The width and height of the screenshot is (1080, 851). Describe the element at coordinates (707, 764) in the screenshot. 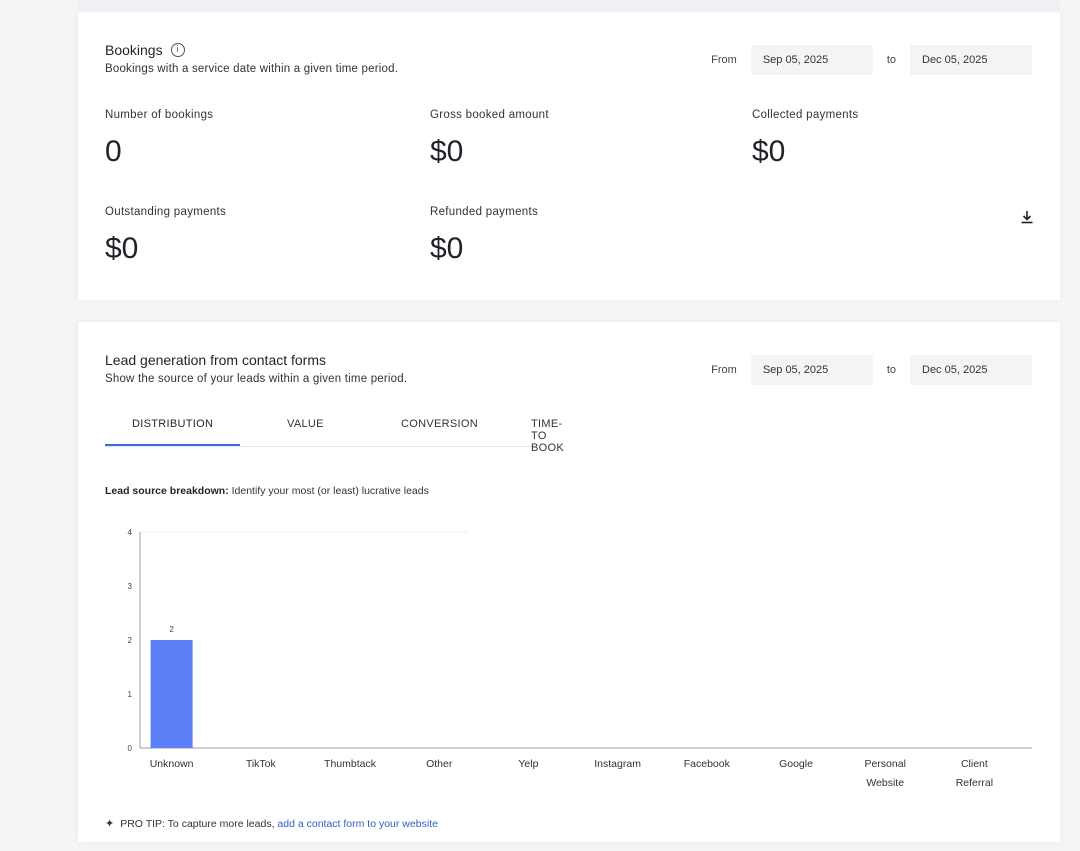

I see `x-tick-label: Facebook` at that location.